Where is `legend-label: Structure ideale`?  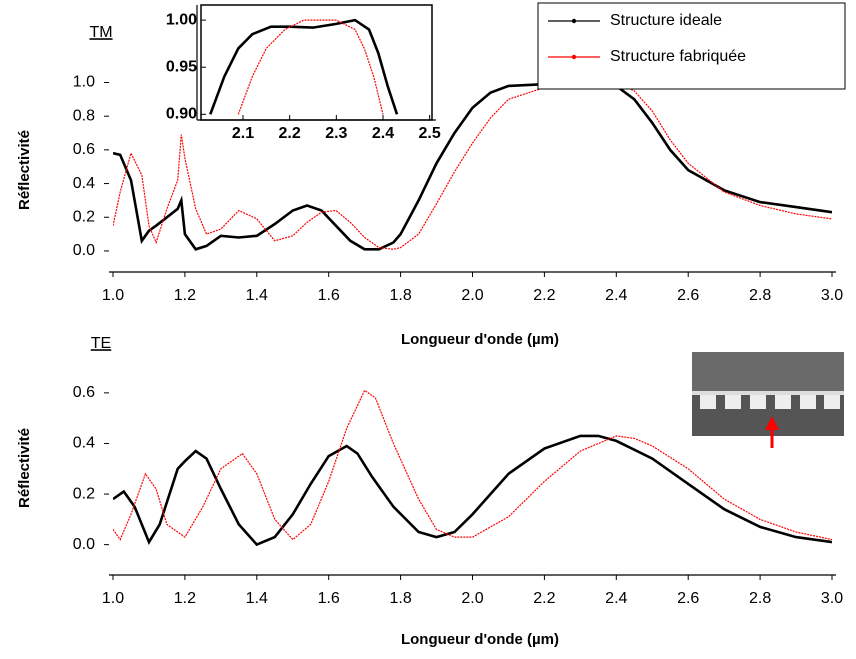
legend-label: Structure ideale is located at coordinates (666, 20).